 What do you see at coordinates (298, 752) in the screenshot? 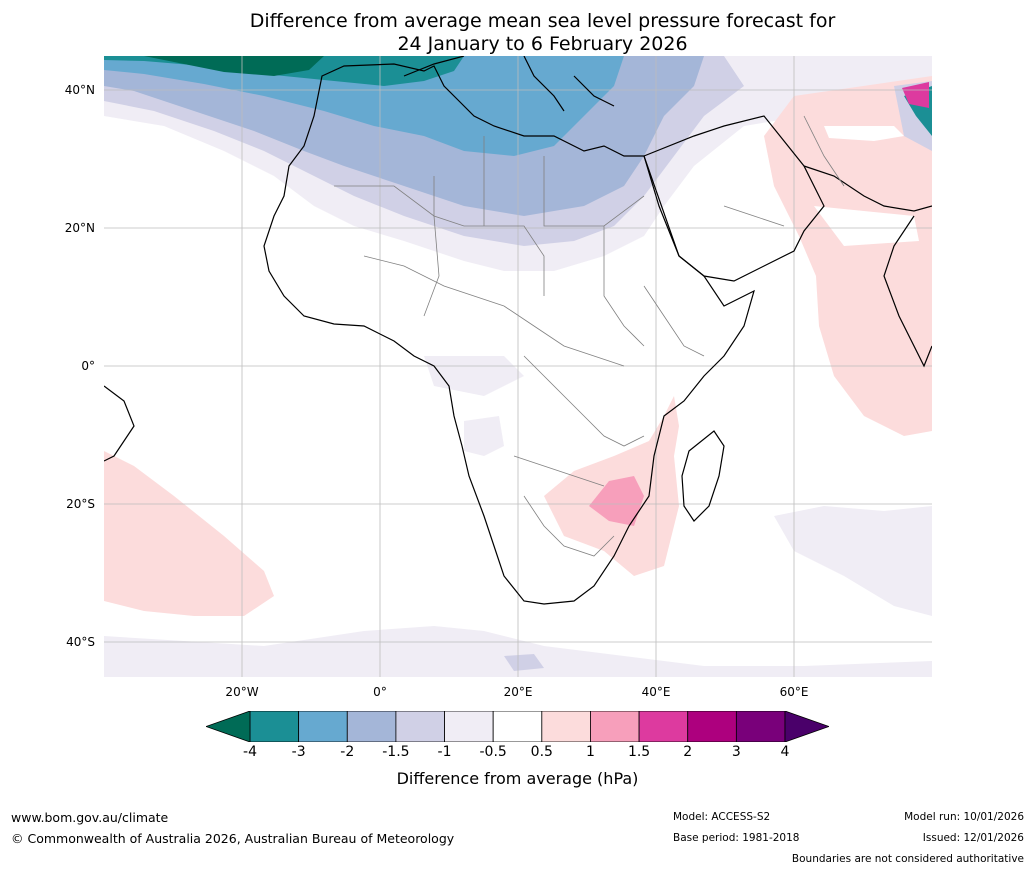
I see `legend-tick-label: -3` at bounding box center [298, 752].